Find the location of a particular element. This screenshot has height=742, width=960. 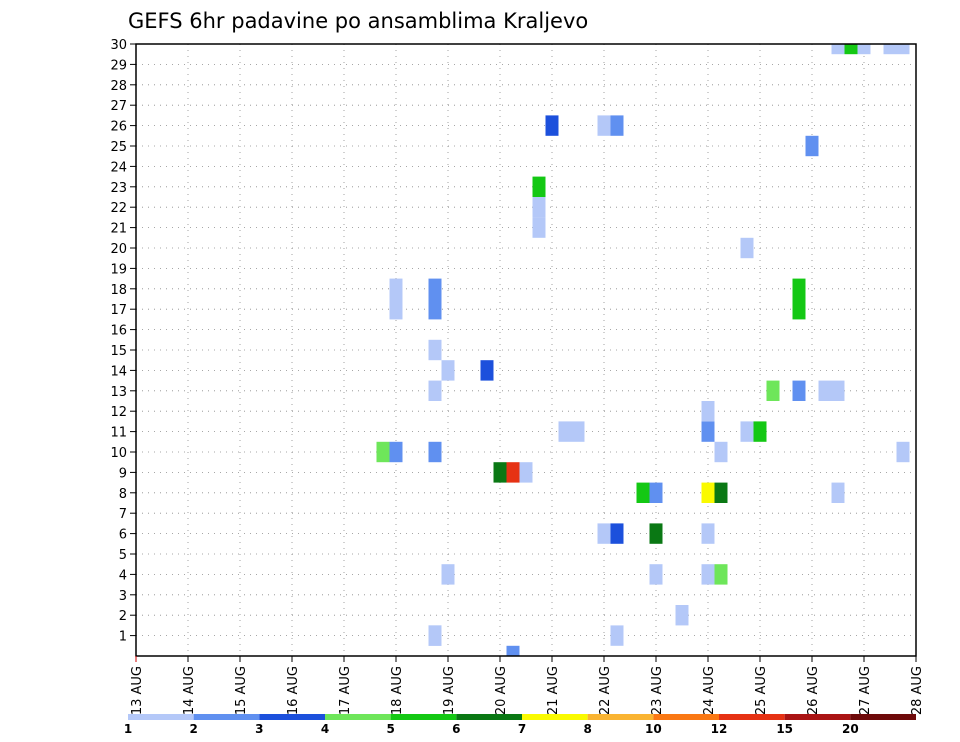

x-tick-label: 25 AUG is located at coordinates (761, 690).